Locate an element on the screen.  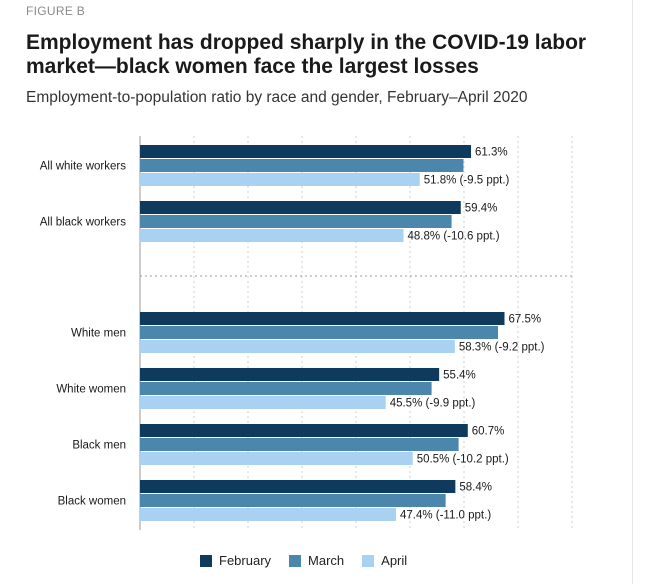
value-label-february: 67.5% is located at coordinates (525, 320).